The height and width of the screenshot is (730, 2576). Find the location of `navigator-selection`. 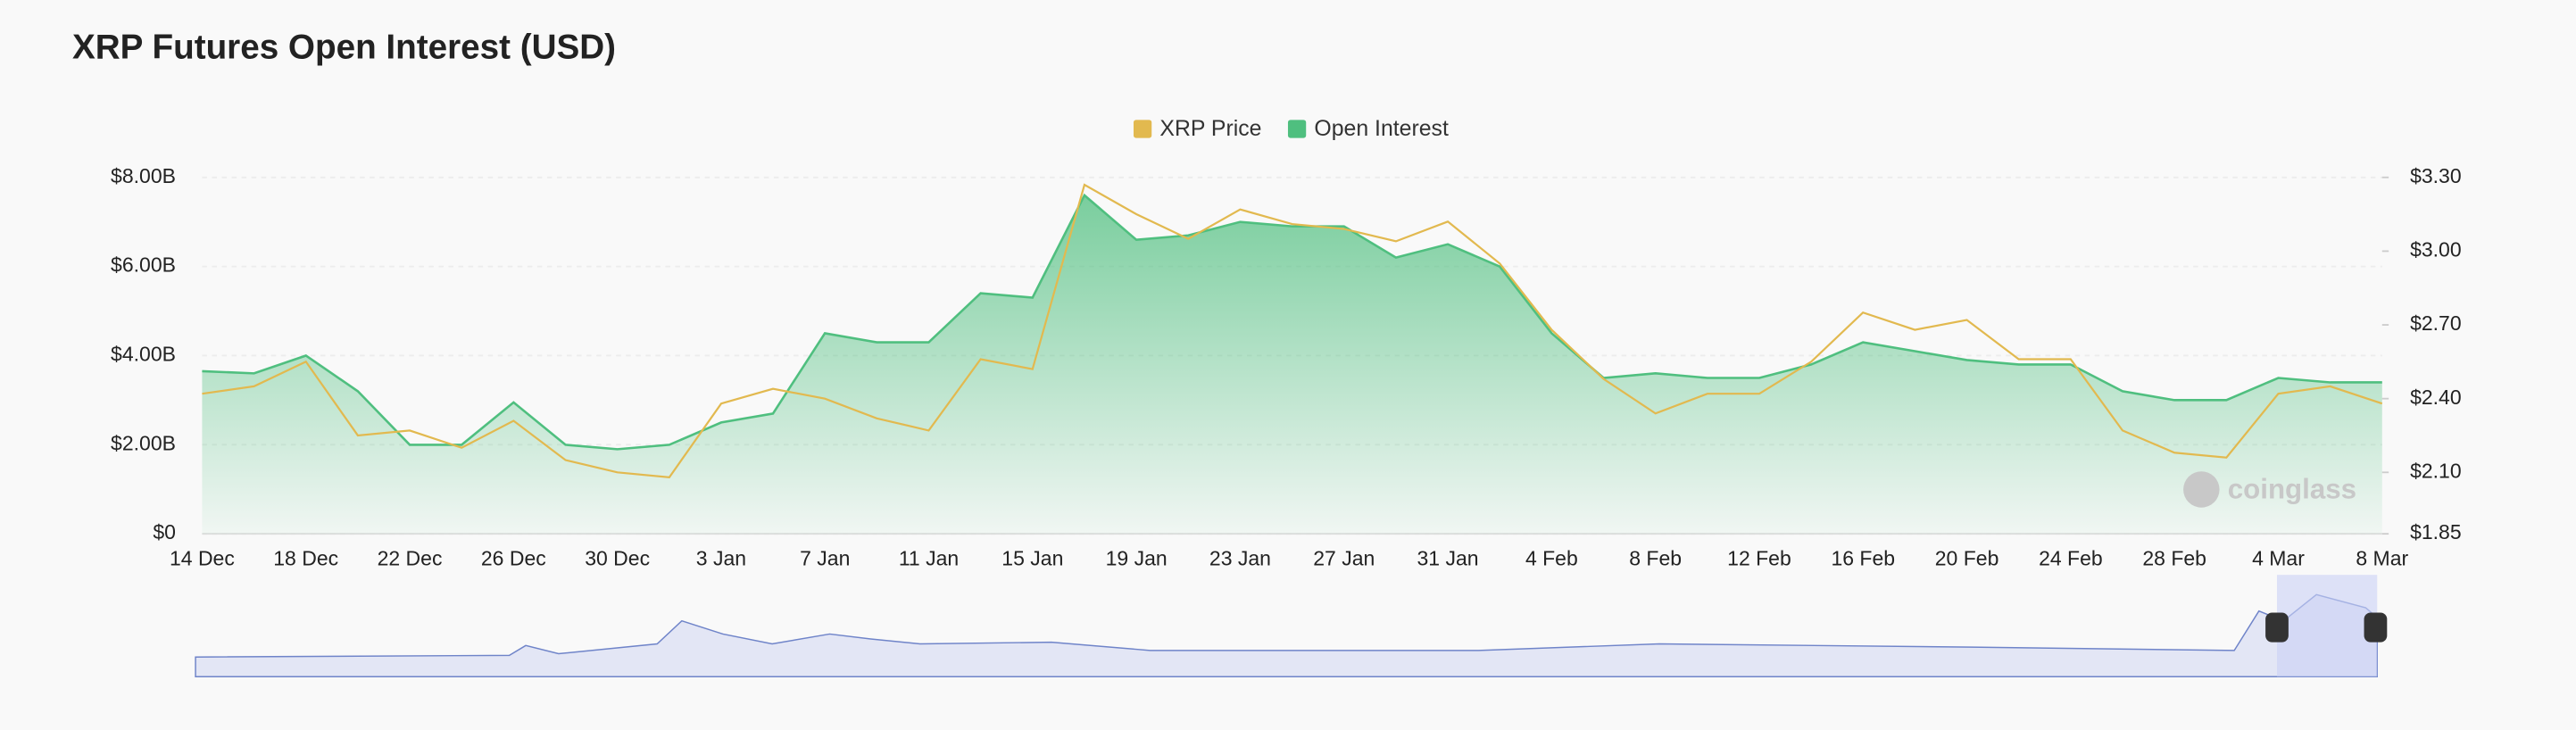

navigator-selection is located at coordinates (2327, 626).